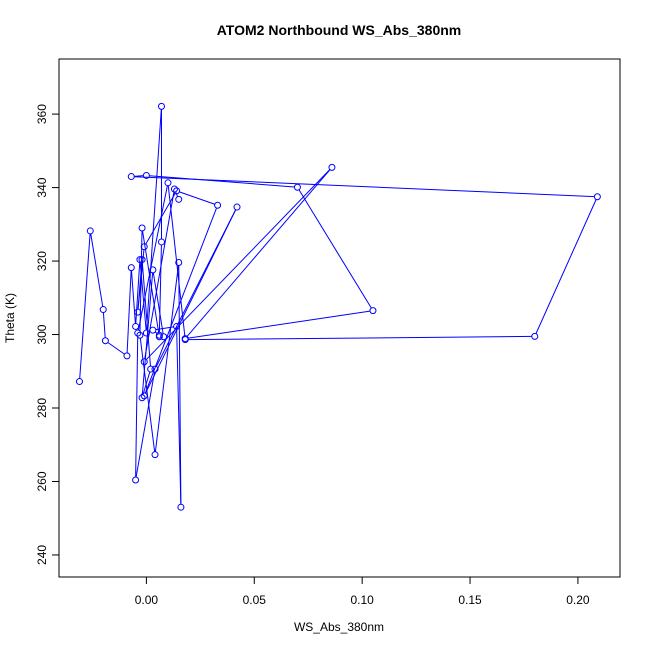 Image resolution: width=650 pixels, height=650 pixels. Describe the element at coordinates (339, 30) in the screenshot. I see `chart-title: ATOM2 Northbound WS_Abs_380nm` at that location.